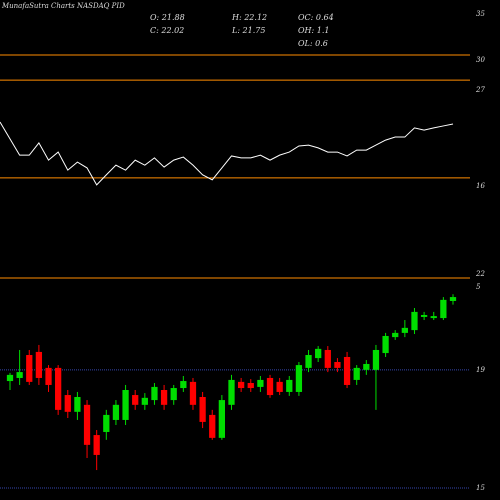 This screenshot has height=500, width=500. What do you see at coordinates (480, 14) in the screenshot?
I see `axis-label: 35` at bounding box center [480, 14].